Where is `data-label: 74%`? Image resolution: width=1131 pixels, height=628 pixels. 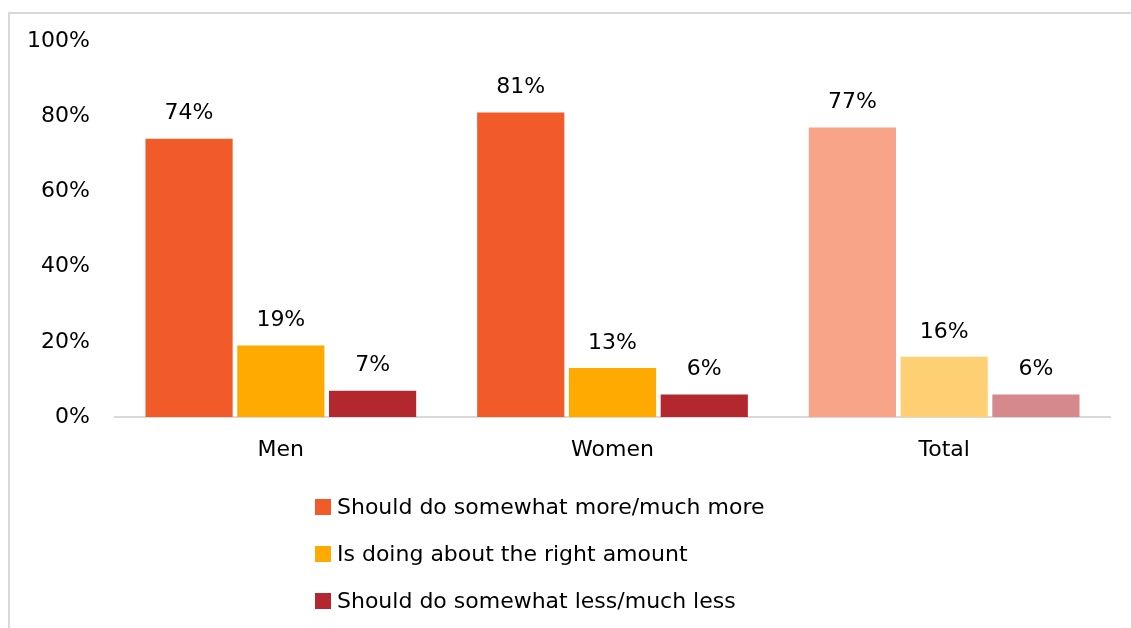 data-label: 74% is located at coordinates (189, 112).